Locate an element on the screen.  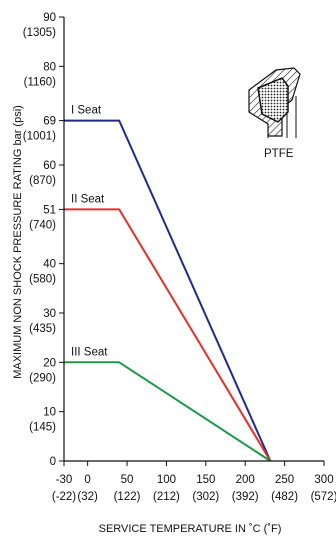
y-tick-label: 10 is located at coordinates (49, 413).